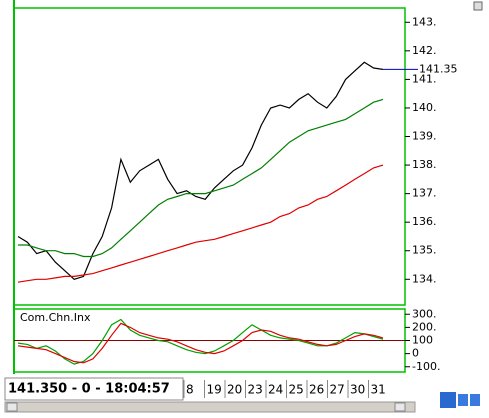 The width and height of the screenshot is (489, 418). I want to click on date-label: 24, so click(275, 390).